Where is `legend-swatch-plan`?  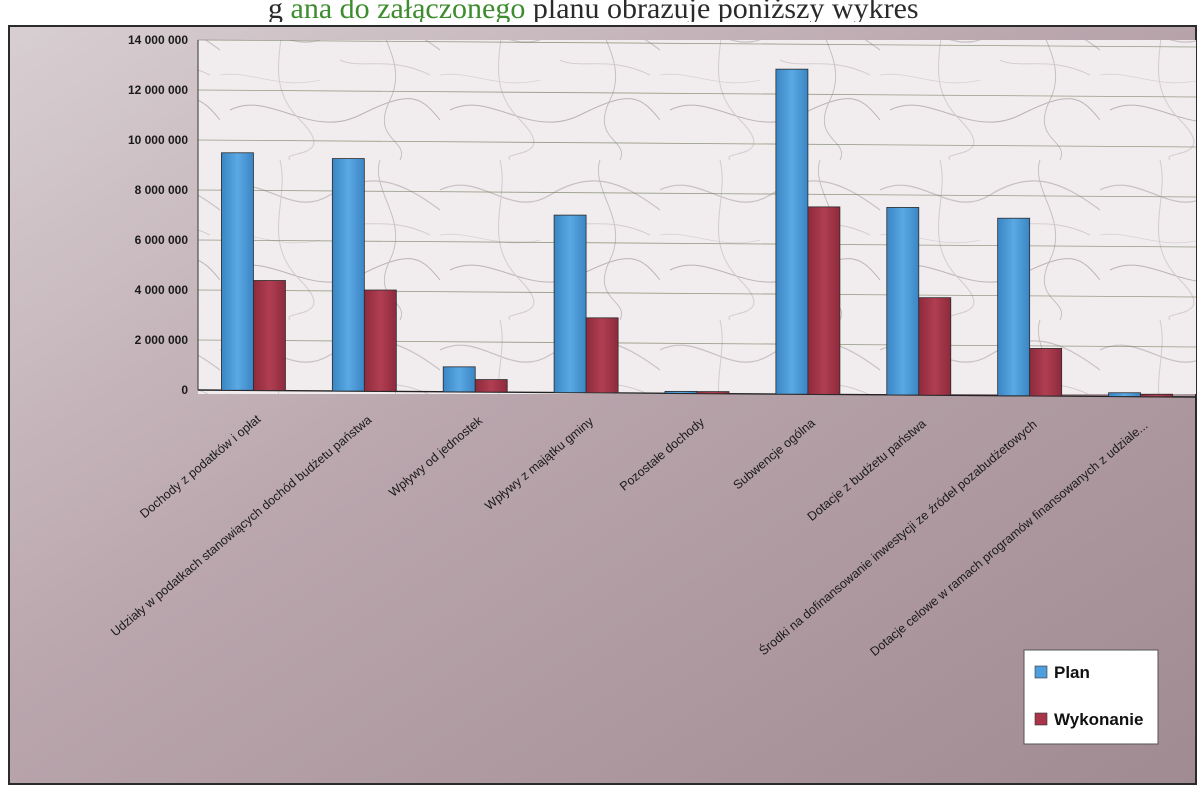
legend-swatch-plan is located at coordinates (1041, 672).